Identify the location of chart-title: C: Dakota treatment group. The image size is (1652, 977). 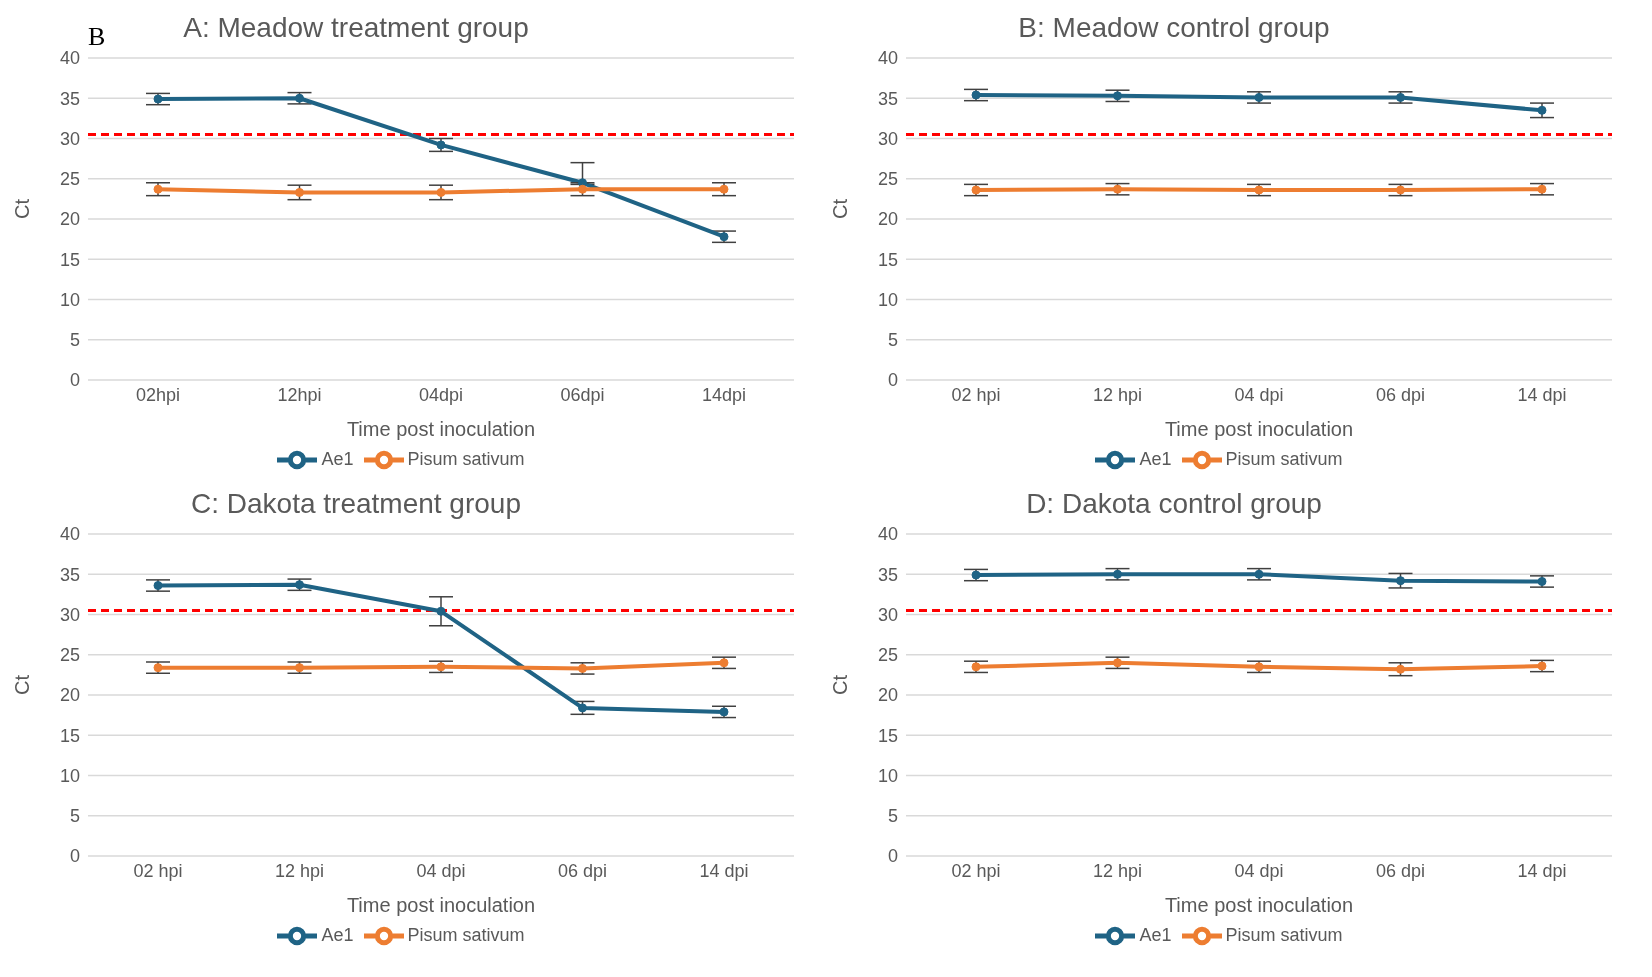
(356, 504).